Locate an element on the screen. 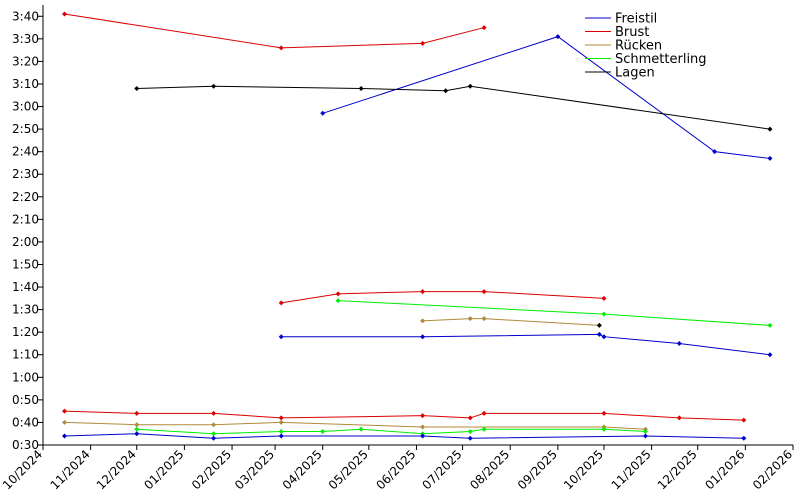 The height and width of the screenshot is (500, 800). series-brust is located at coordinates (274, 31).